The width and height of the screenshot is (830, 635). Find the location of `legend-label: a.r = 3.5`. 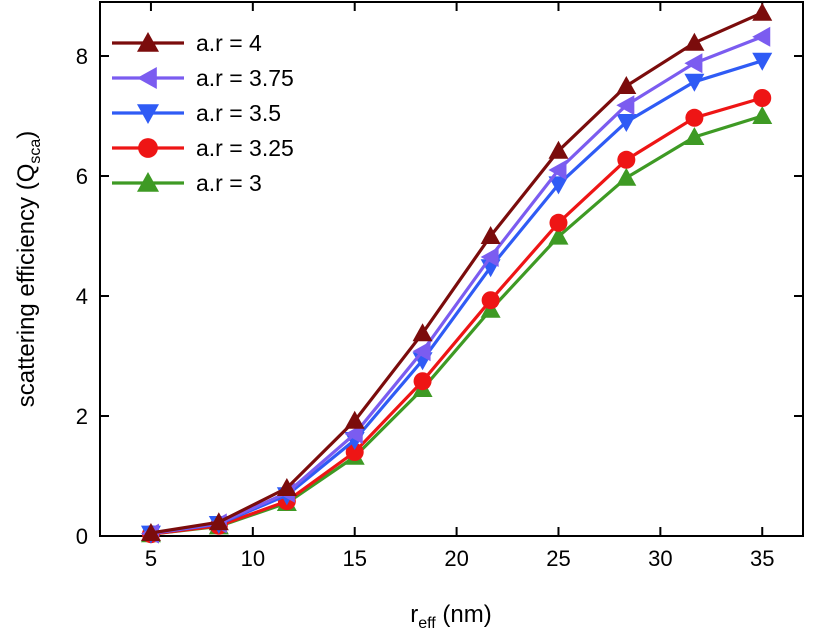

legend-label: a.r = 3.5 is located at coordinates (238, 113).